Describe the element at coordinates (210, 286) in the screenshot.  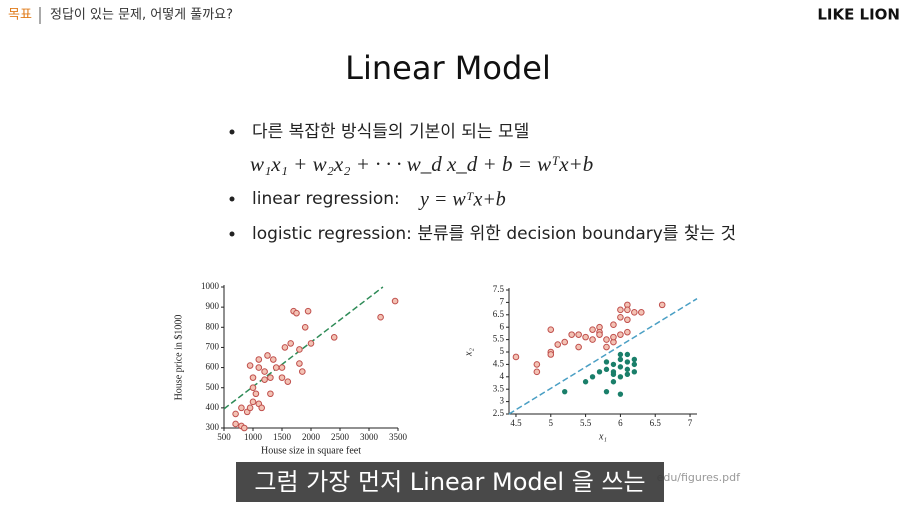
I see `y-tick-label: 1000` at that location.